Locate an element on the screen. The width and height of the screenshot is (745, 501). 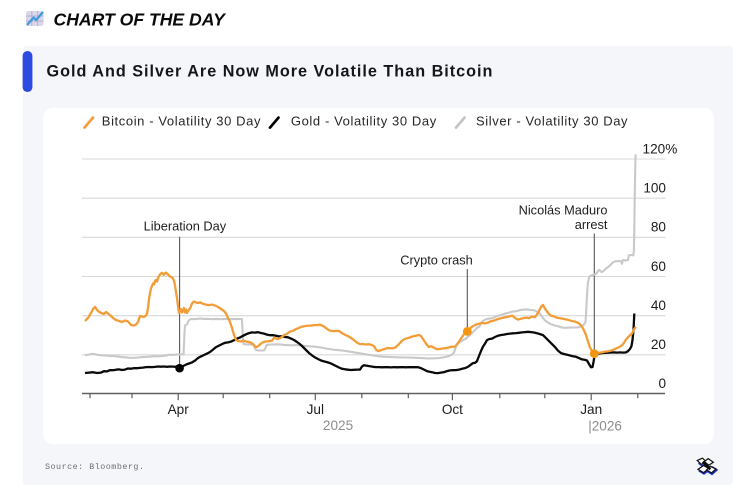
svg-text: Silver - Volatility 30 Day is located at coordinates (552, 121).